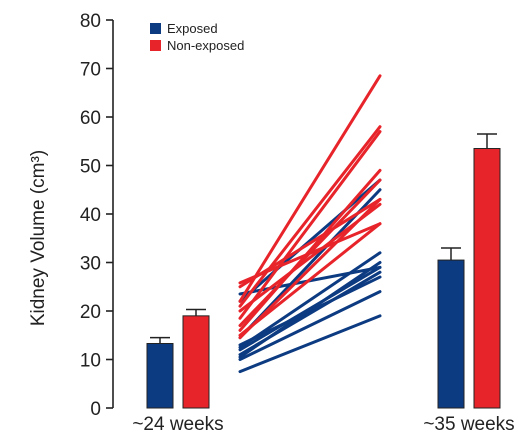 This screenshot has width=529, height=434. Describe the element at coordinates (90, 21) in the screenshot. I see `y-tick-label: 80` at that location.